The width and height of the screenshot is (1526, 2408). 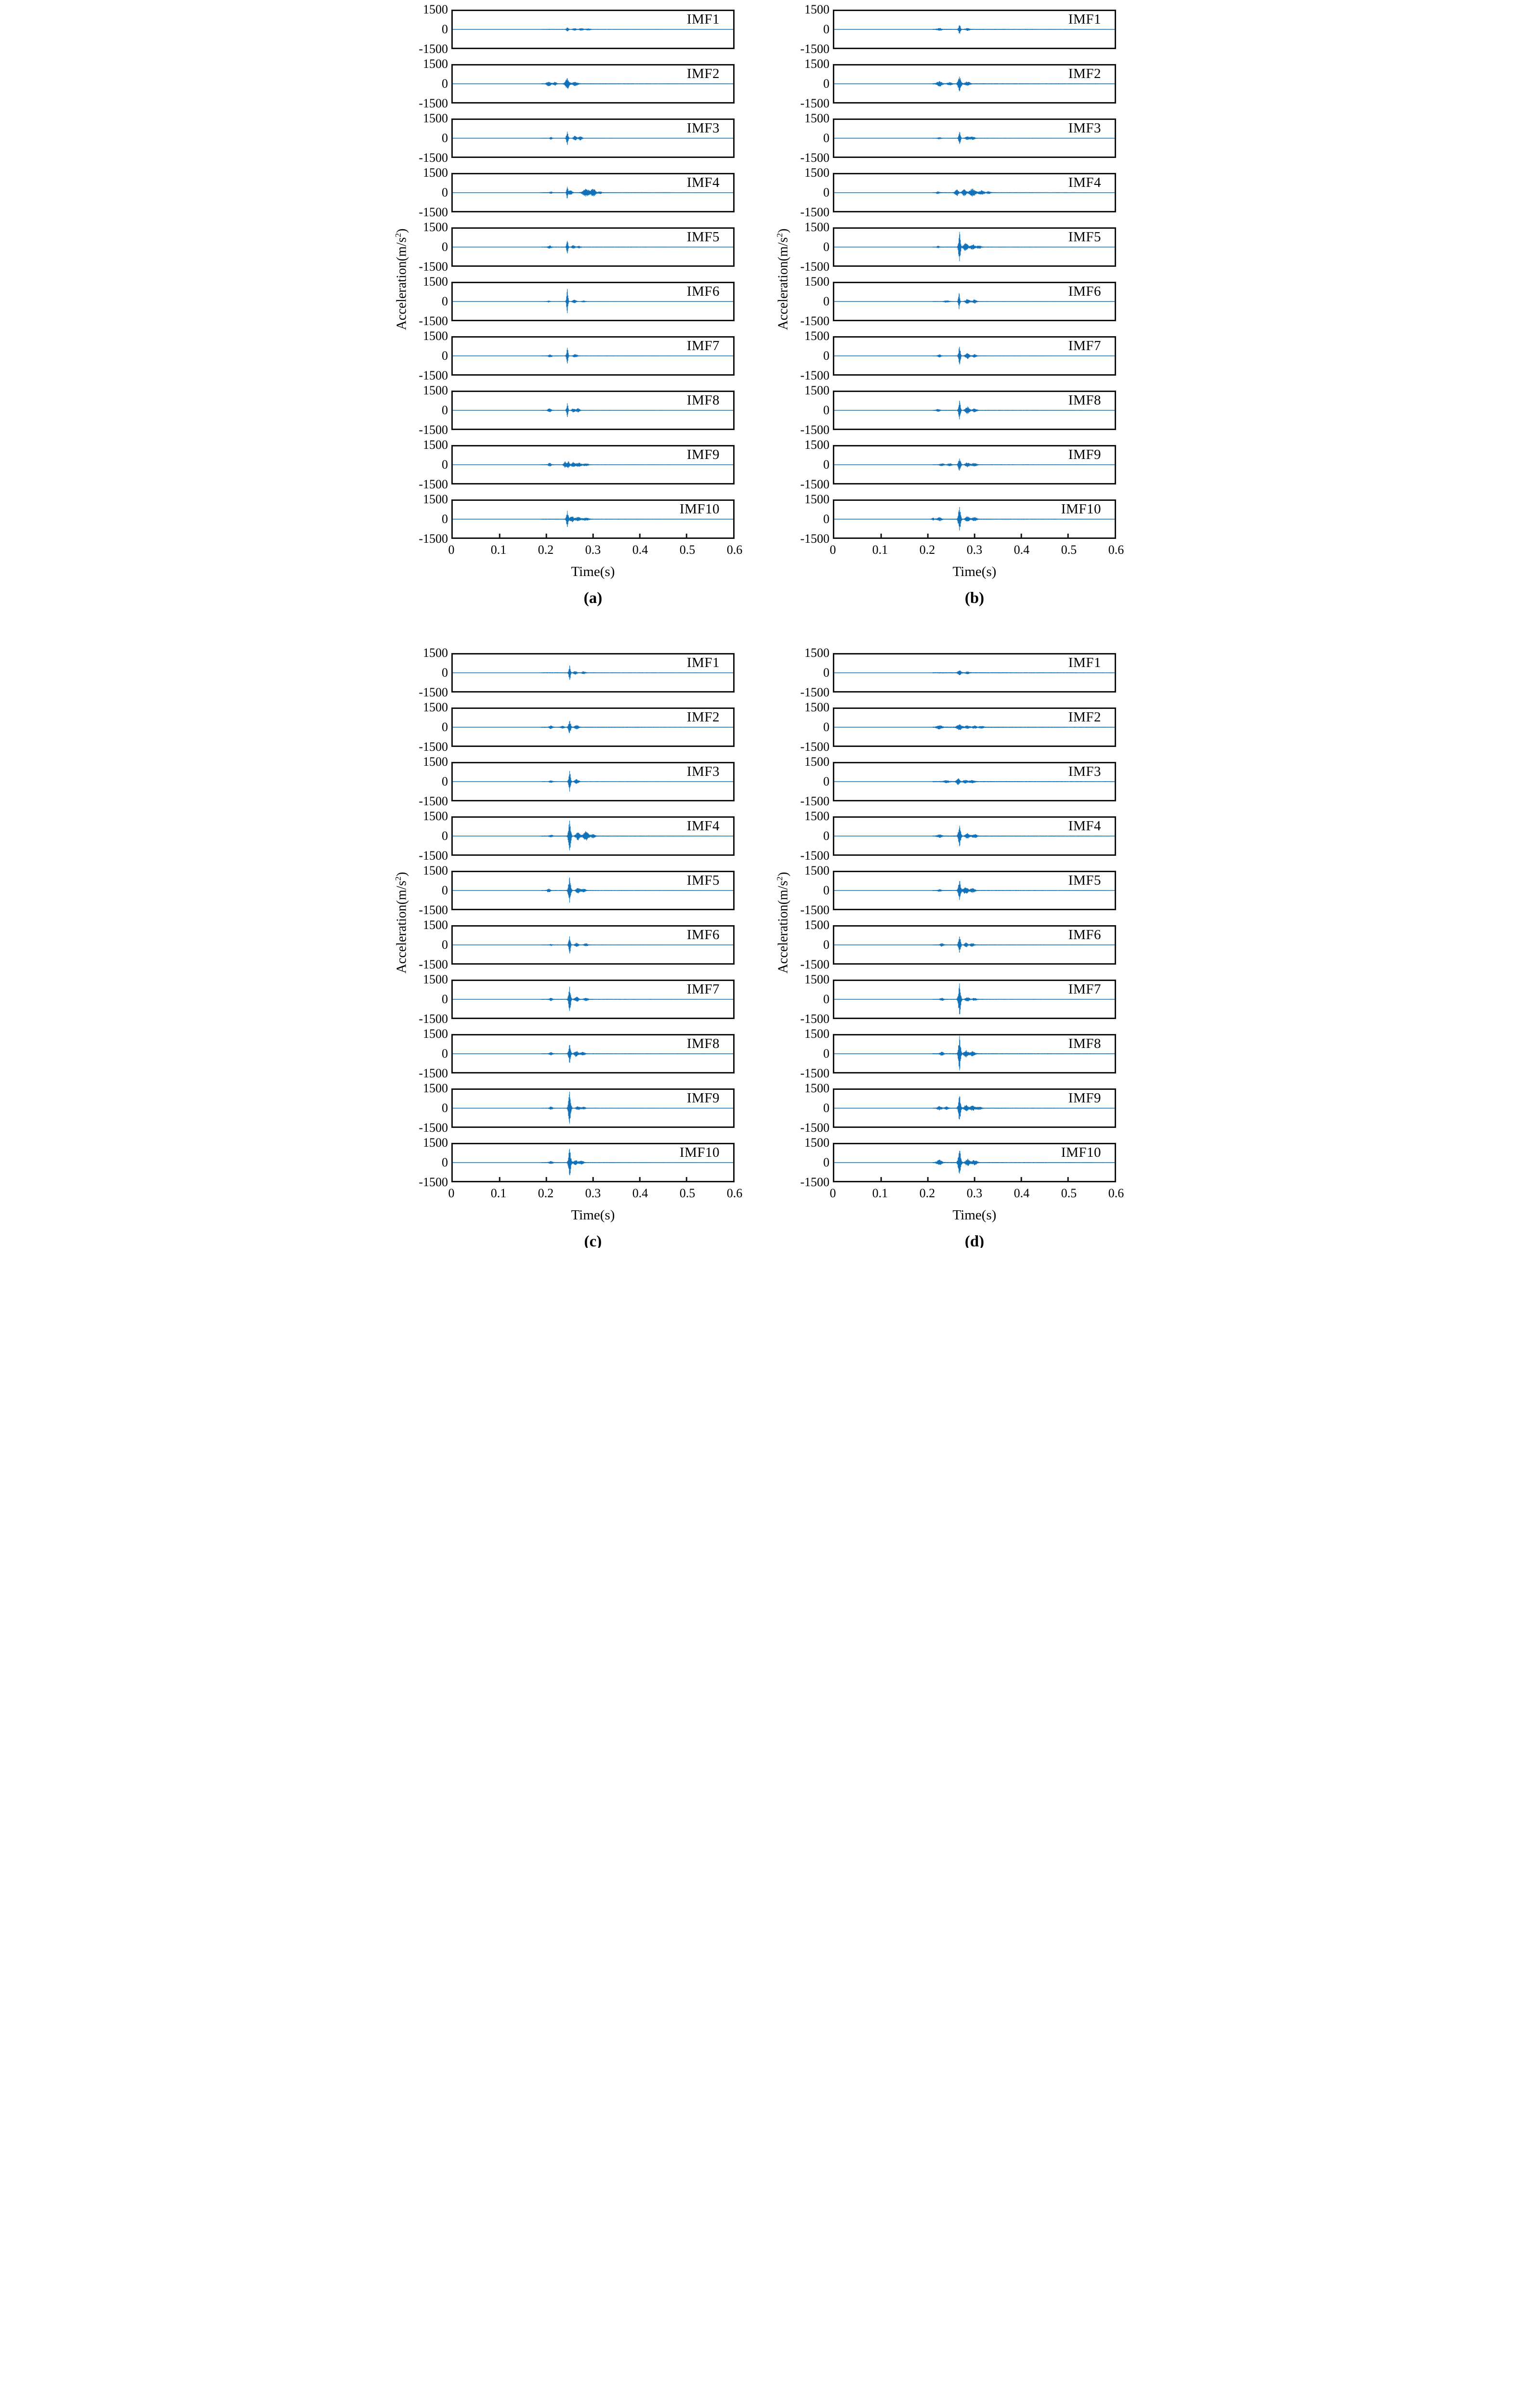 I want to click on imf-label: IMF4, so click(x=1084, y=826).